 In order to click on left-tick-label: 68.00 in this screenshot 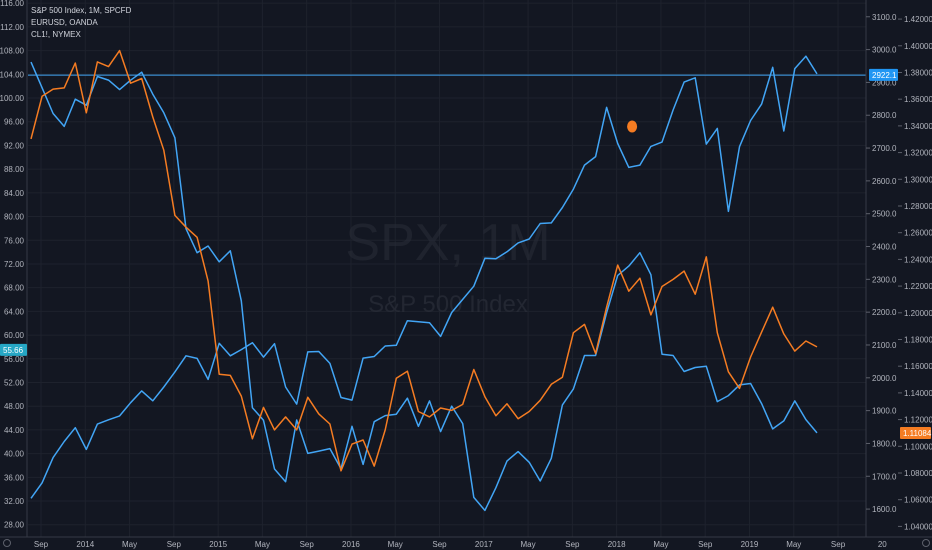, I will do `click(14, 288)`.